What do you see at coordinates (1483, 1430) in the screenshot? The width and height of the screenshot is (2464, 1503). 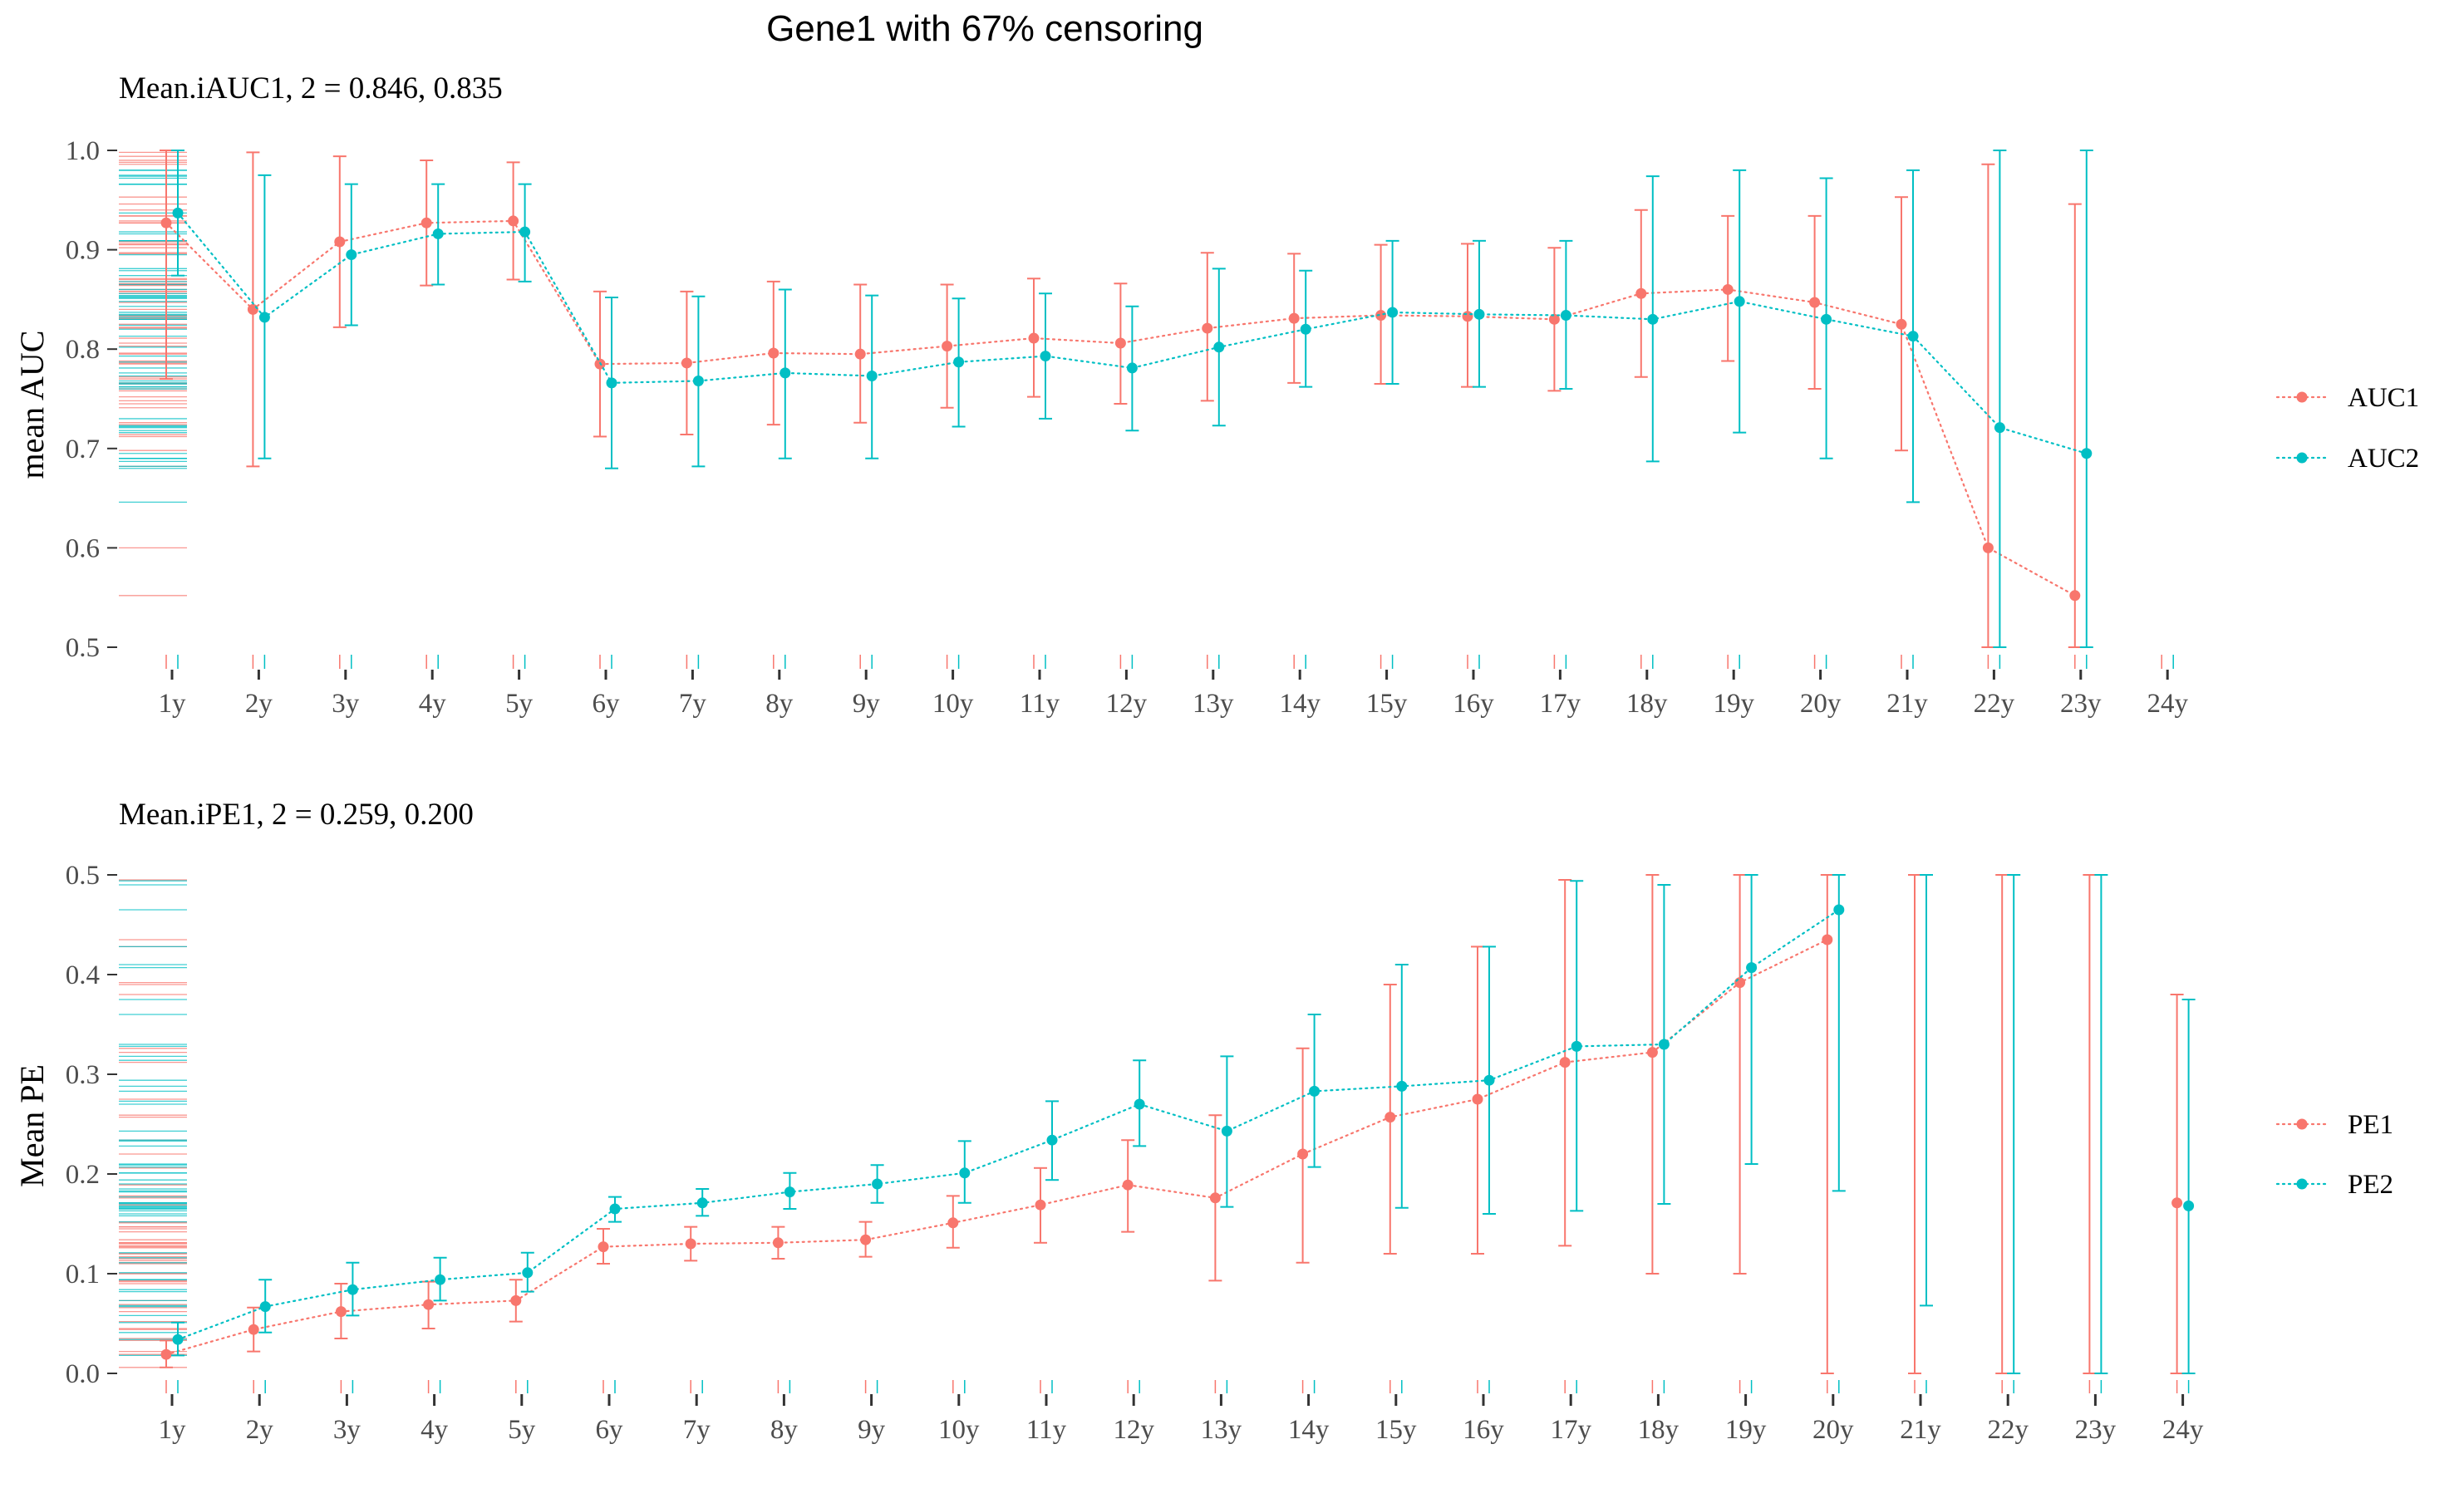 I see `x-tick-label: 16y` at bounding box center [1483, 1430].